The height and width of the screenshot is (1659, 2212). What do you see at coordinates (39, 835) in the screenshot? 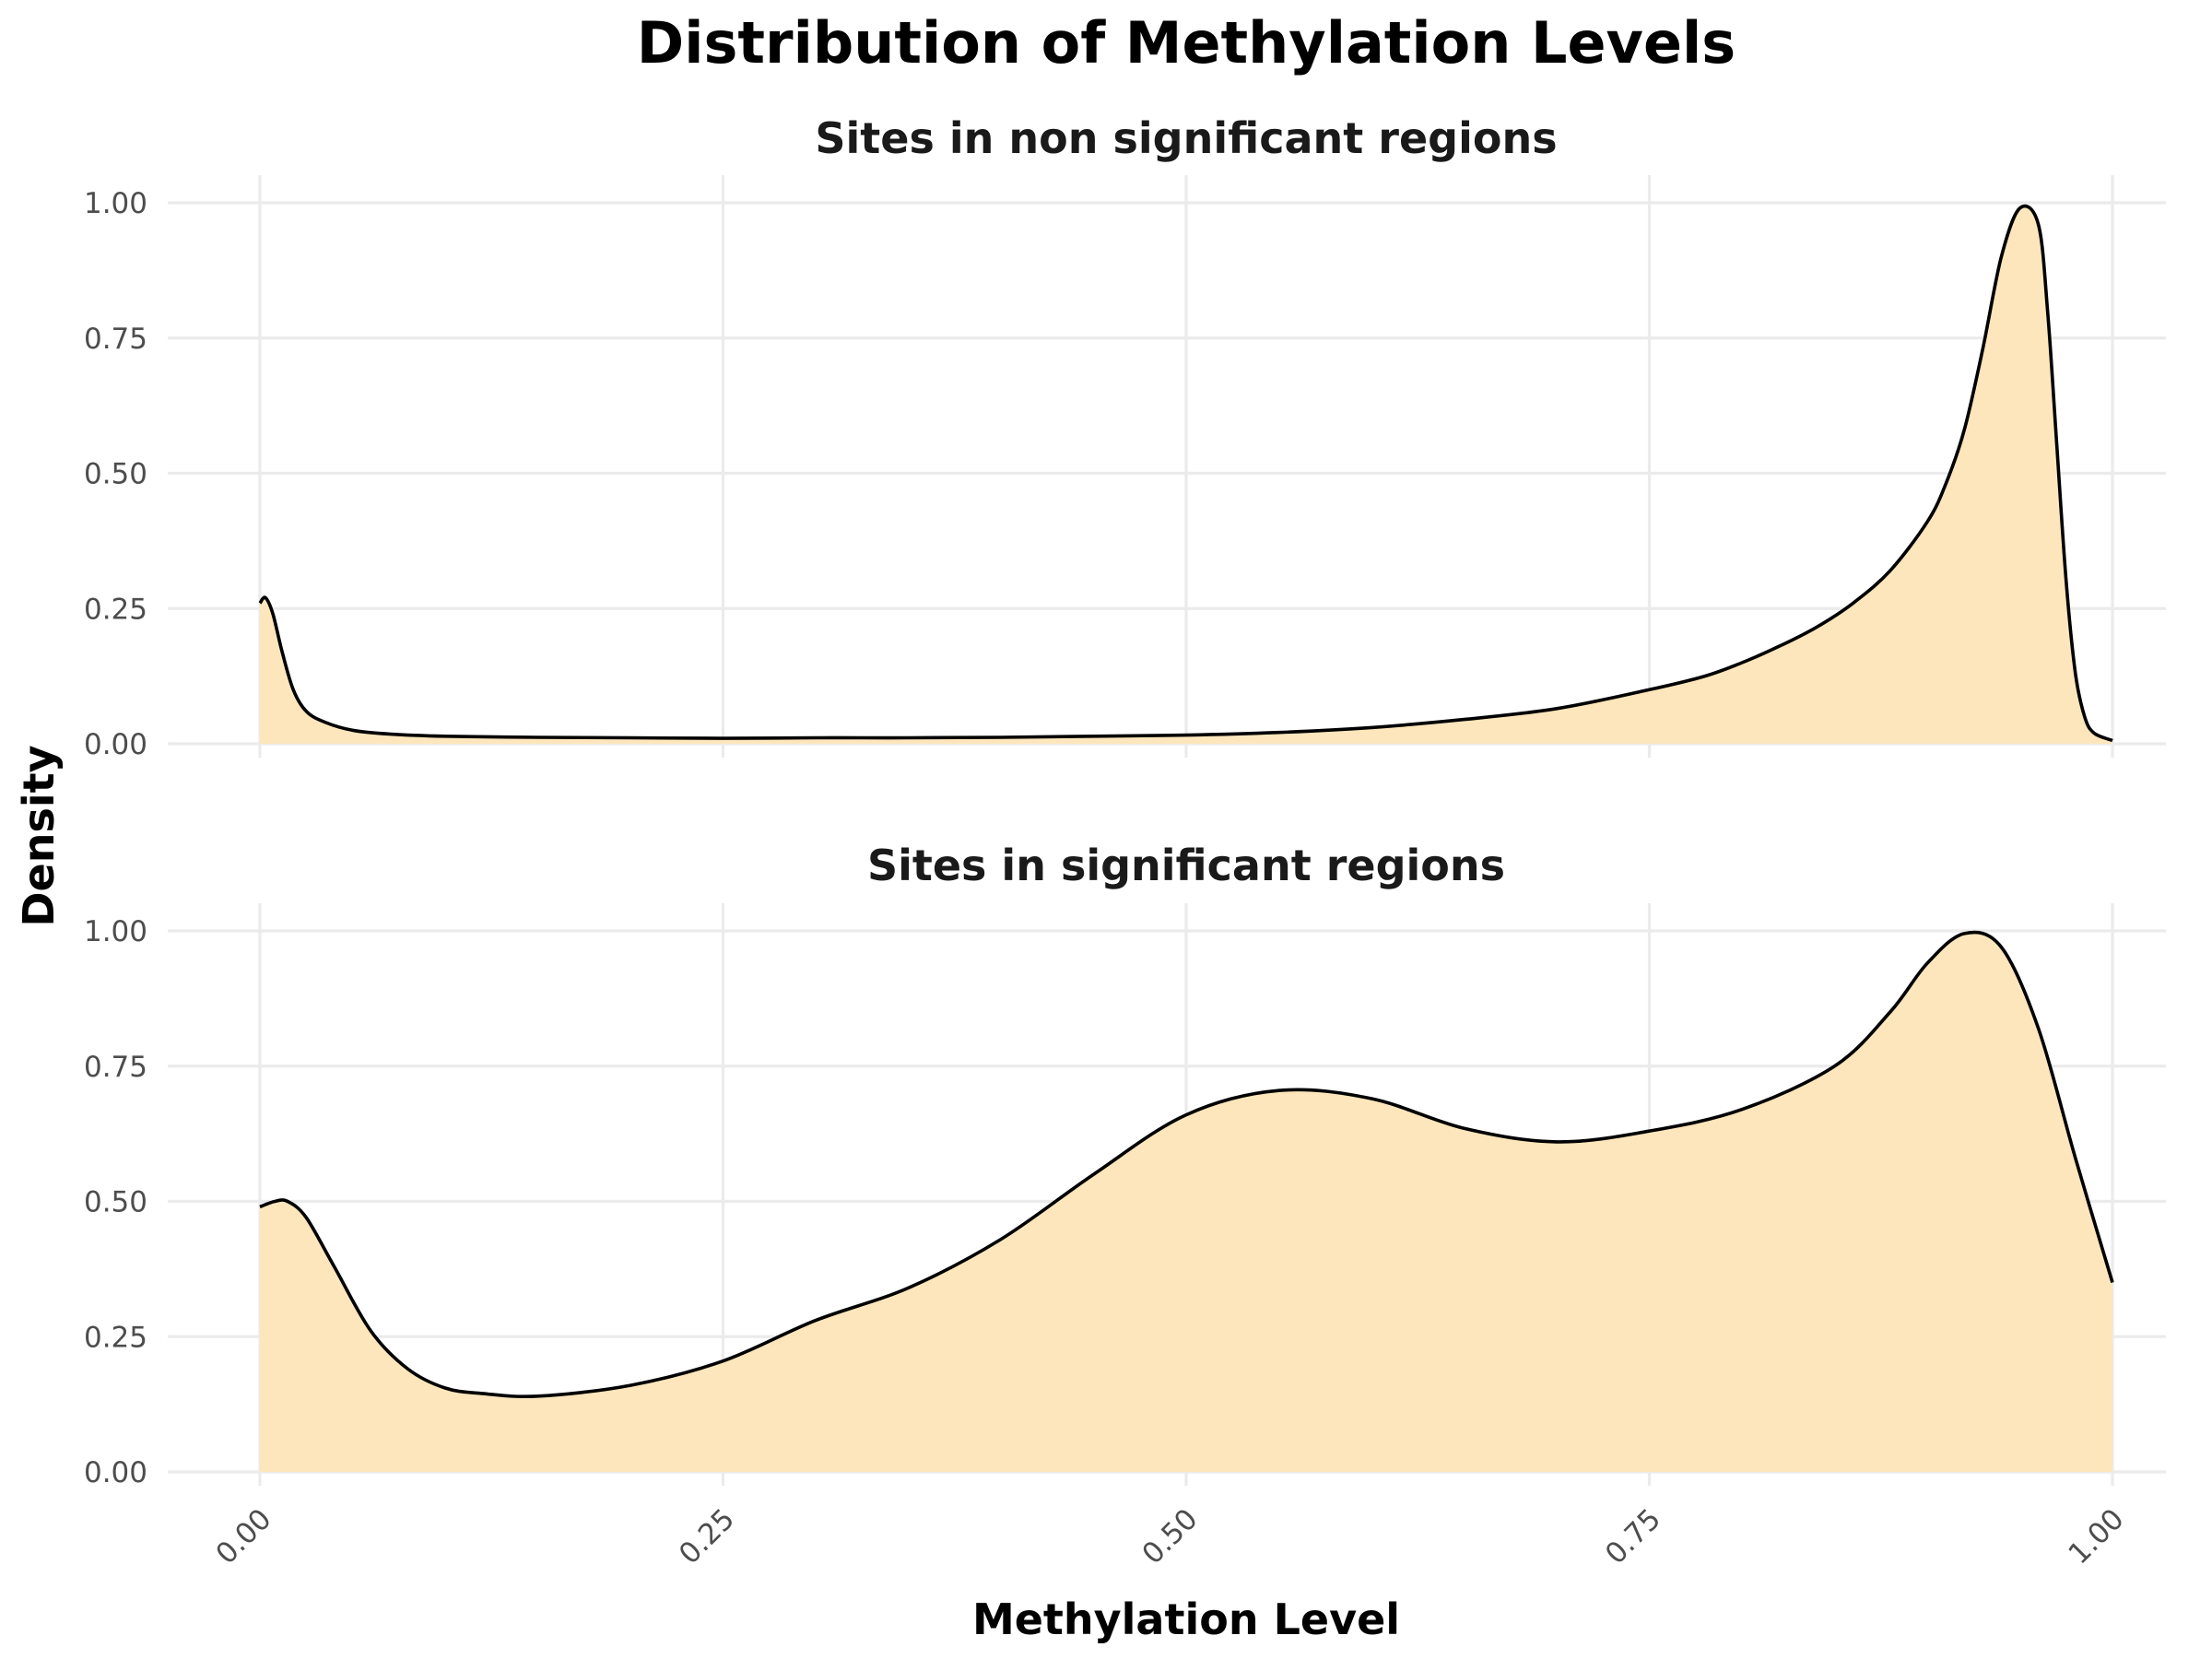
I see `y-axis-title: Density` at bounding box center [39, 835].